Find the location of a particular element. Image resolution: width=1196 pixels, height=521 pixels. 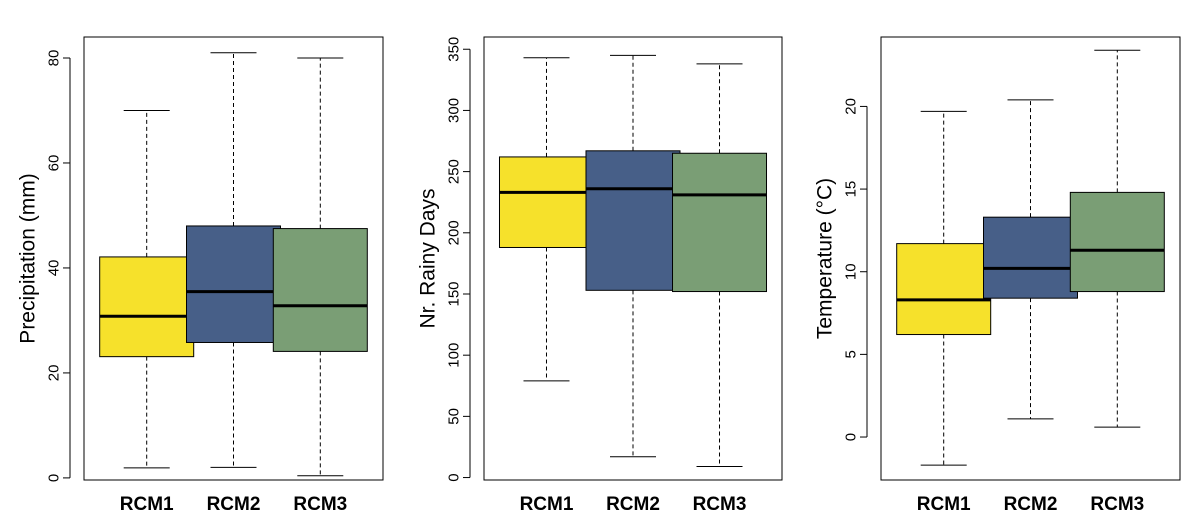

y-tick-label: 10 is located at coordinates (851, 271).